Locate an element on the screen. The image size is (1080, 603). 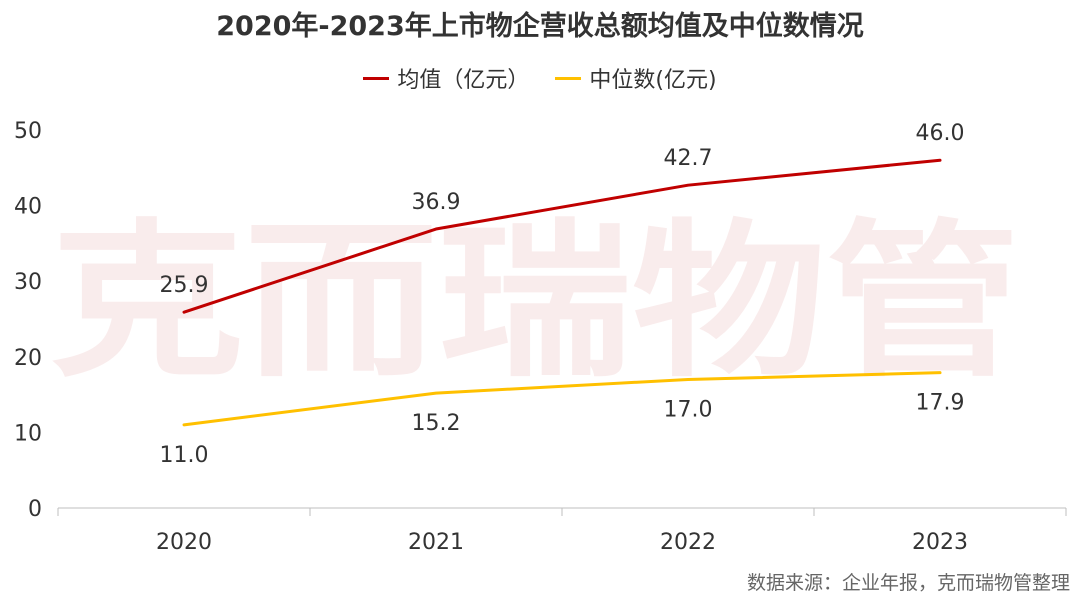
data-label-mean: 25.9 is located at coordinates (184, 285).